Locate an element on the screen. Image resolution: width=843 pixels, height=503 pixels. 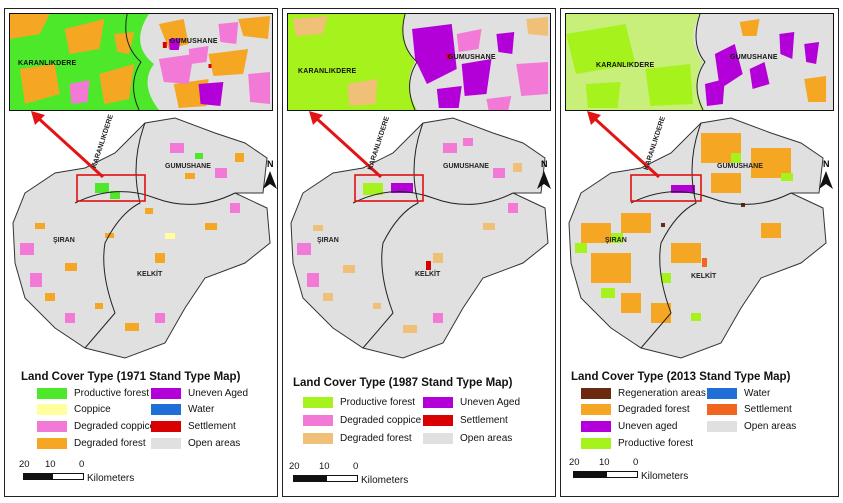
legend-item: Regeneration areas is located at coordinates (643, 393).